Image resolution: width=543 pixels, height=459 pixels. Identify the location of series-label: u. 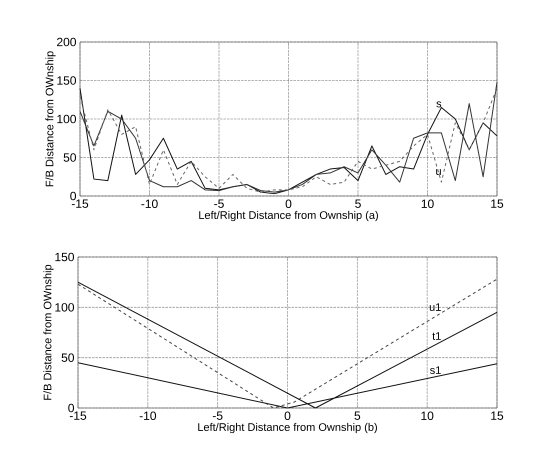
(438, 172).